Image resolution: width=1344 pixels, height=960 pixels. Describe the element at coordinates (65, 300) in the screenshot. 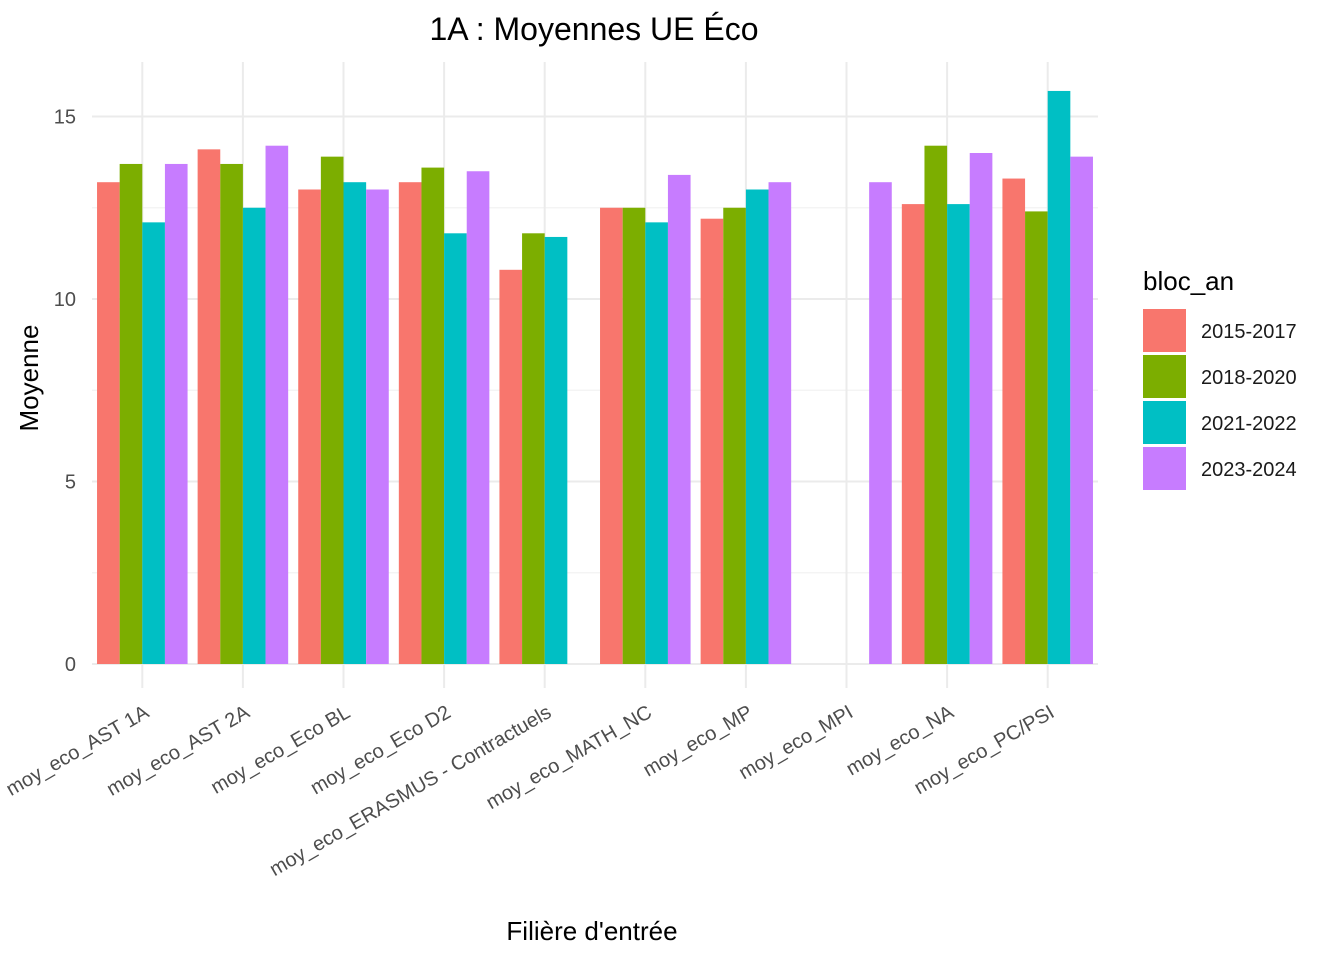

I see `y-tick-label: 10` at that location.